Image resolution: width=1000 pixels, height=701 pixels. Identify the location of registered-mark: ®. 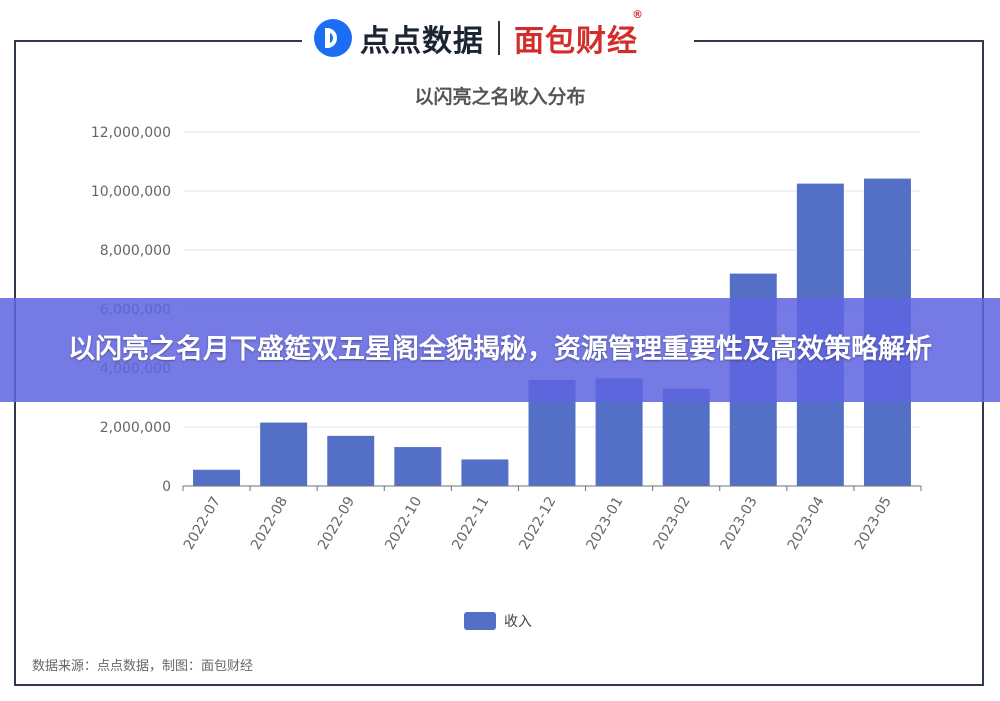
(638, 14).